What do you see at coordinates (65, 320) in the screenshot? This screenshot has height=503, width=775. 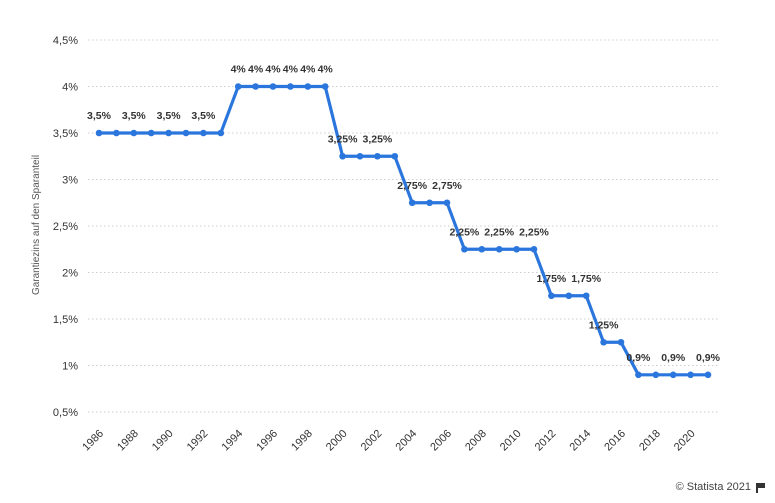 I see `y-tick-label: 1,5%` at bounding box center [65, 320].